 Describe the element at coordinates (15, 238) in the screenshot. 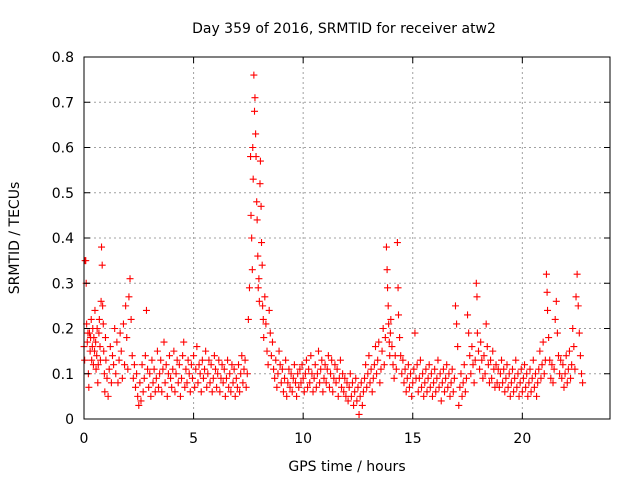

I see `y-axis-label: SRMTID / TECUs` at that location.